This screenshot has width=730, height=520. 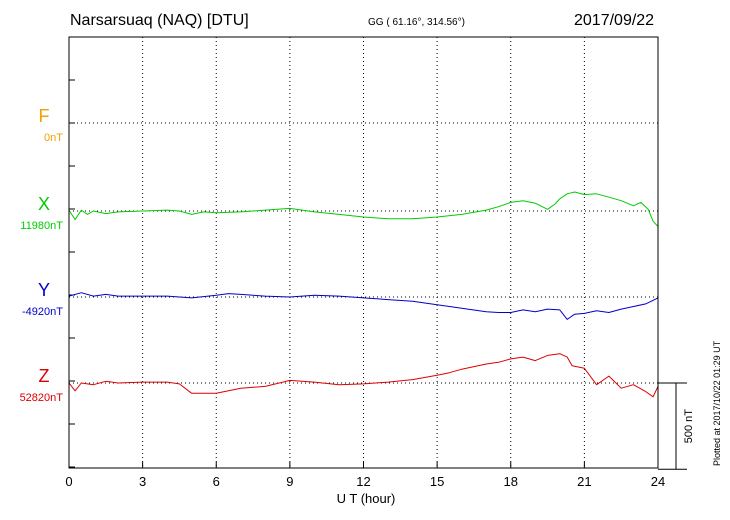 I want to click on baseline-value-x: 11980nT, so click(x=41, y=226).